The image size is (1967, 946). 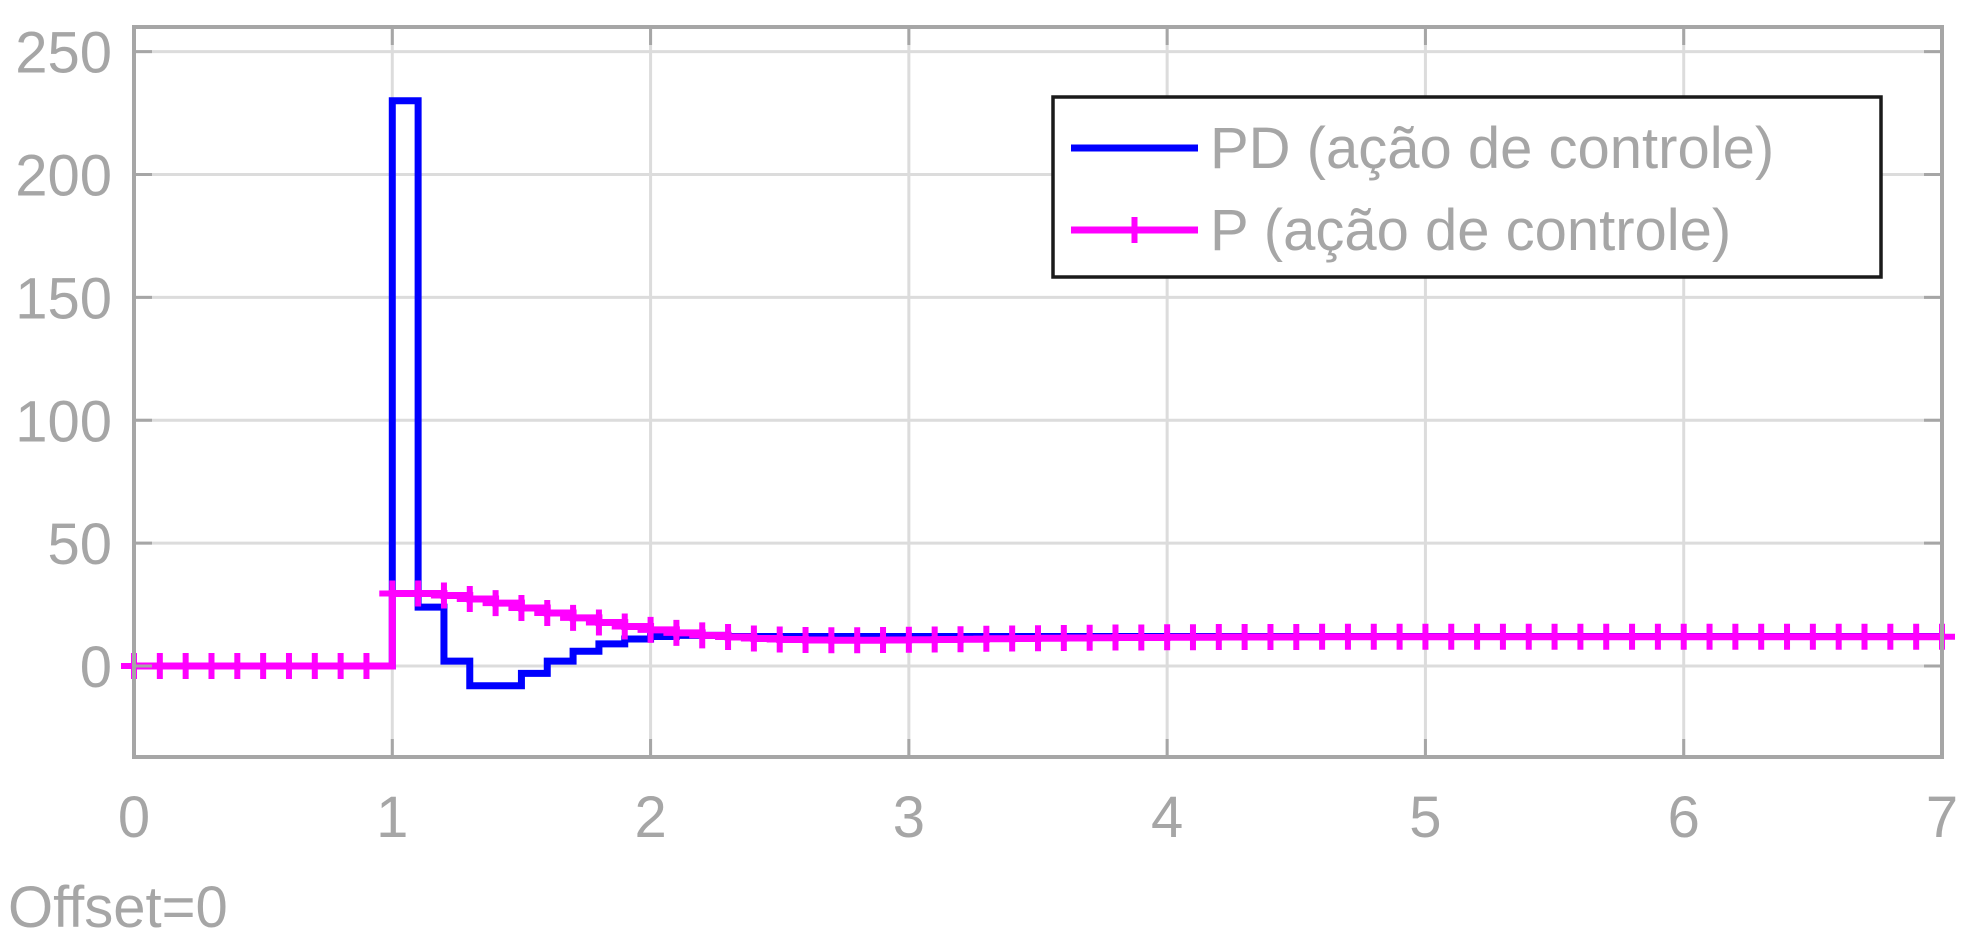 I want to click on series-p, so click(x=1038, y=630).